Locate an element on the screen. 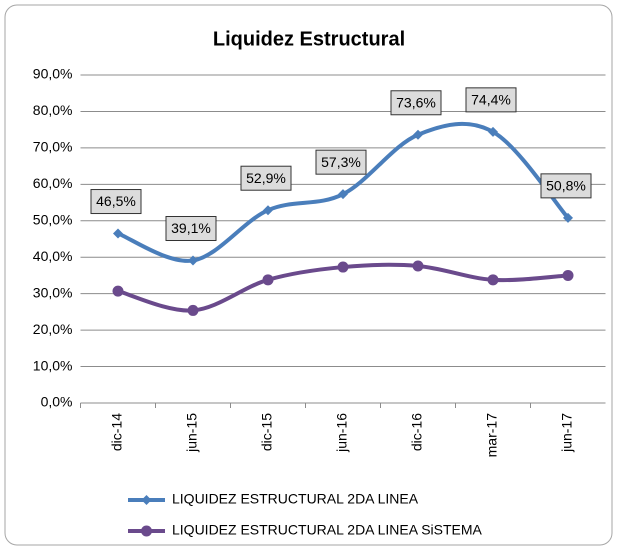 The height and width of the screenshot is (551, 618). y-tick-label: 90,0% is located at coordinates (53, 74).